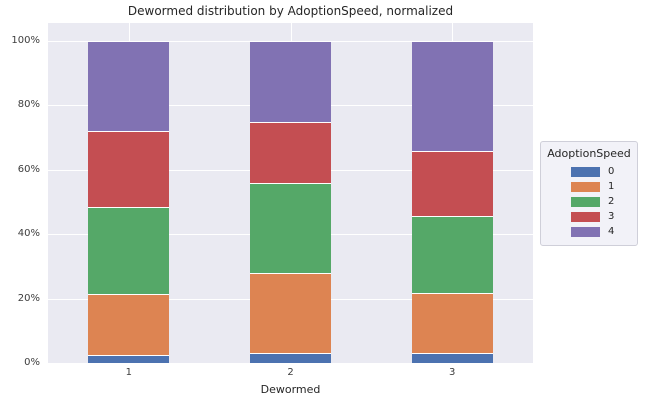  I want to click on bar-segment-dewormed3-speed3, so click(452, 184).